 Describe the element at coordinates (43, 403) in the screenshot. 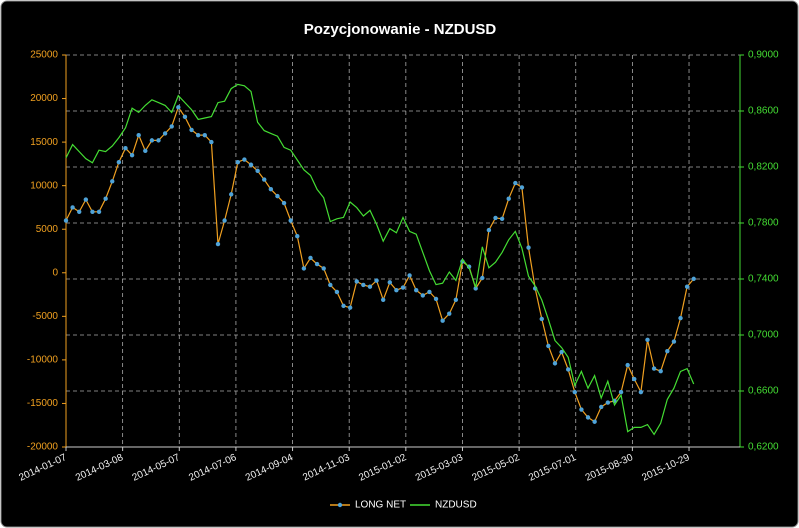

I see `y-tick-label: -15000` at that location.